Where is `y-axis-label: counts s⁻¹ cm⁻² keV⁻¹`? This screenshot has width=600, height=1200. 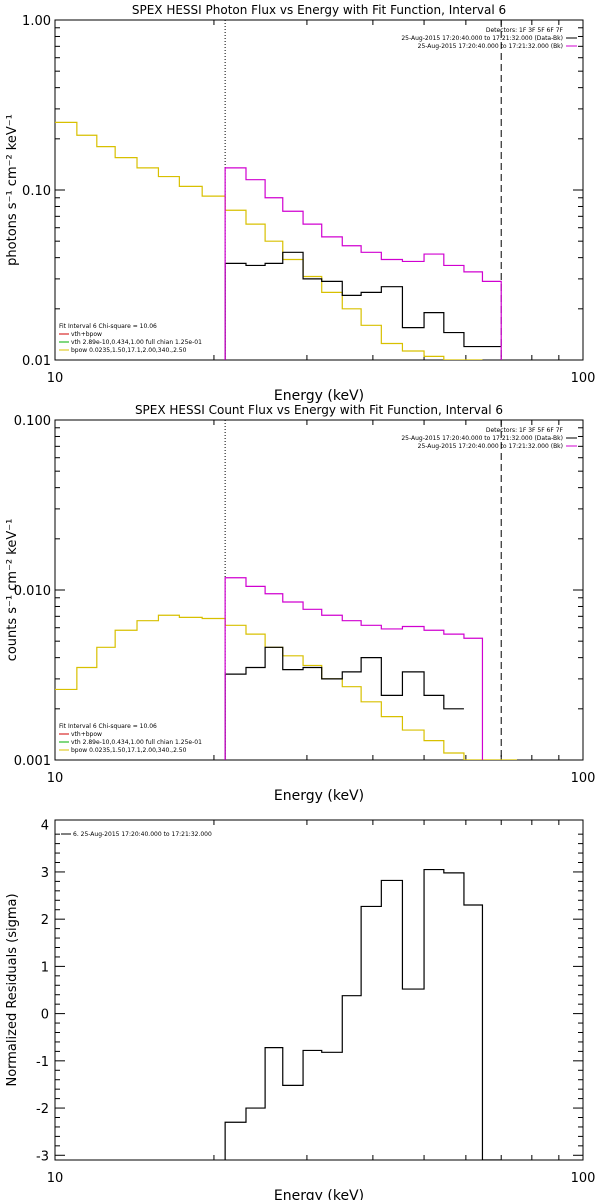 y-axis-label: counts s⁻¹ cm⁻² keV⁻¹ is located at coordinates (12, 590).